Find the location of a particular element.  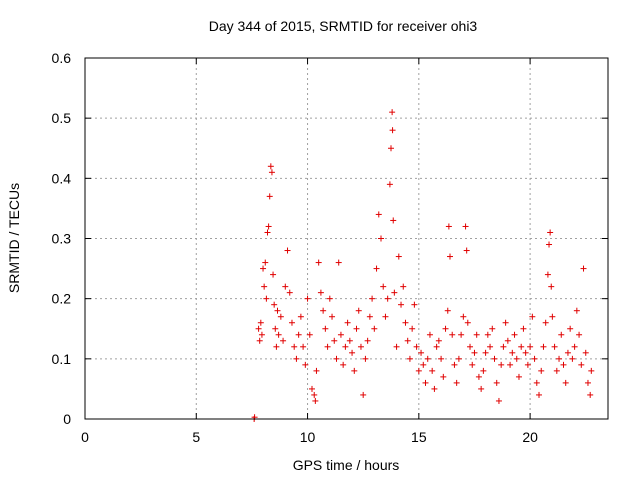

x-tick-label: 0 is located at coordinates (85, 437).